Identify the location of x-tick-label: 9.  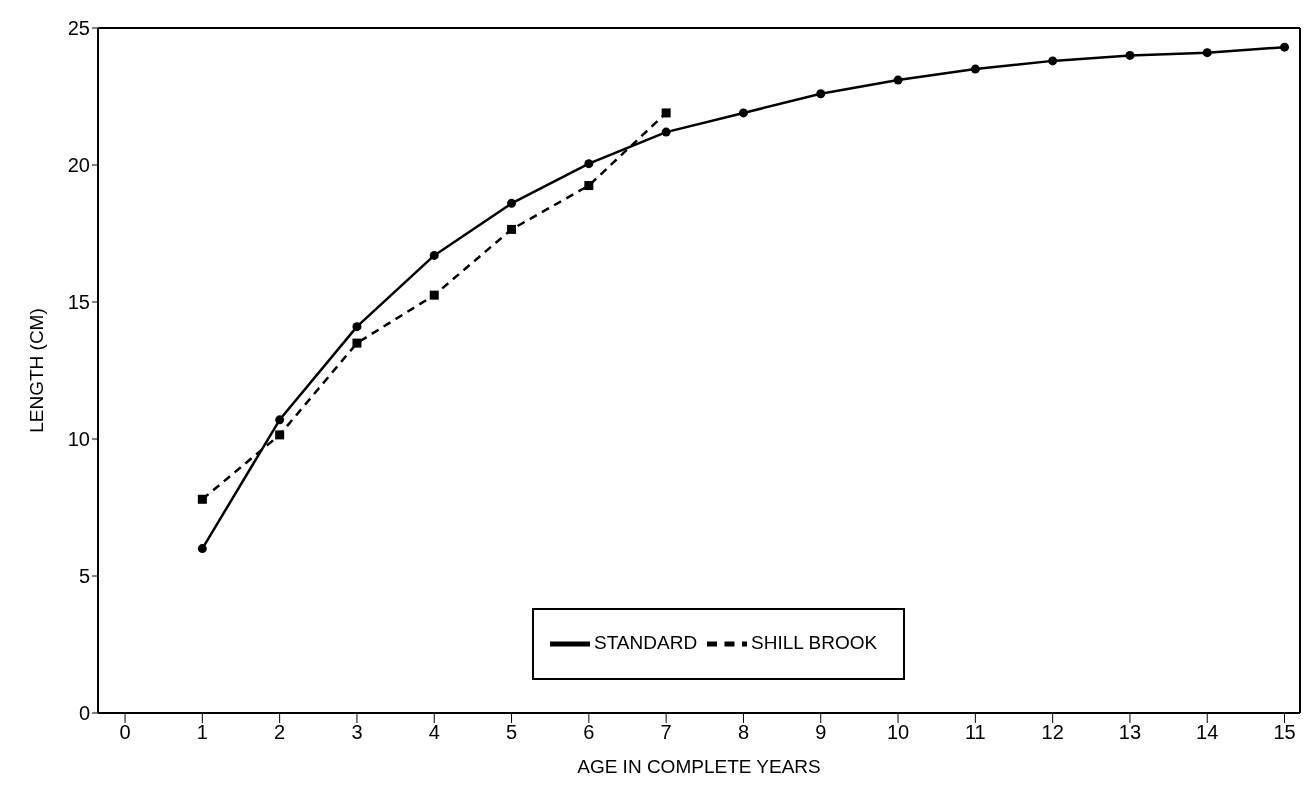
(821, 732).